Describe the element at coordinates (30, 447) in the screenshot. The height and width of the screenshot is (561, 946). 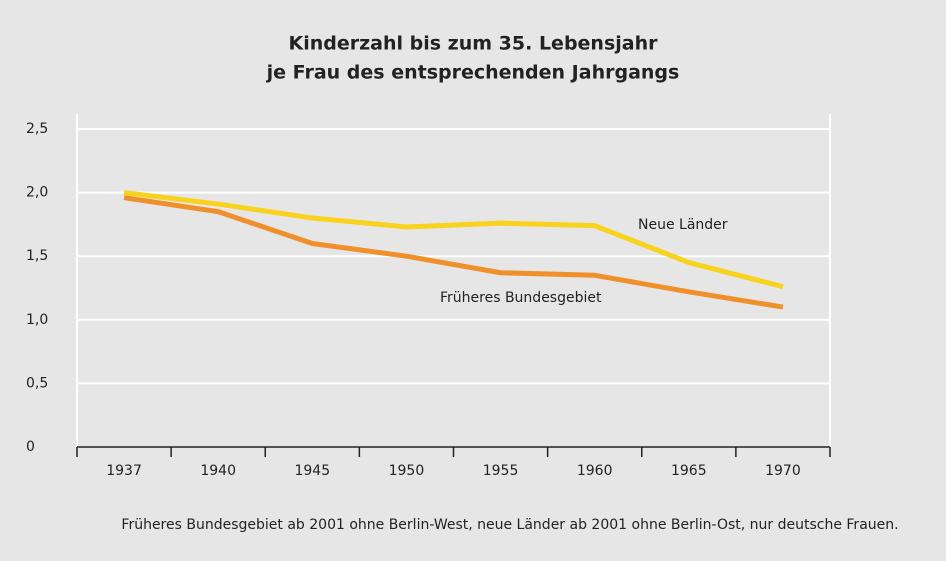
I see `y-tick-label: 0` at that location.